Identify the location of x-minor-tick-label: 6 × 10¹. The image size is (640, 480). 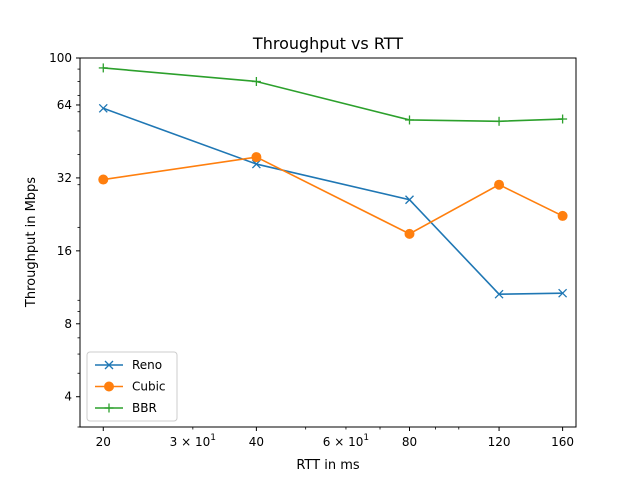
(346, 441).